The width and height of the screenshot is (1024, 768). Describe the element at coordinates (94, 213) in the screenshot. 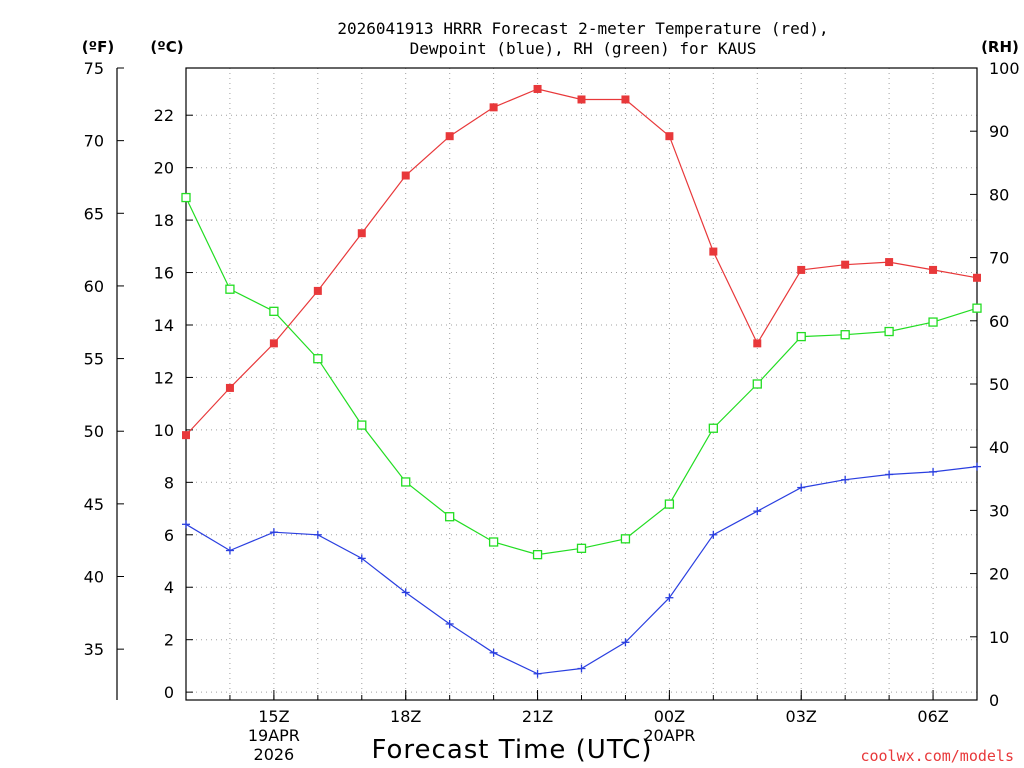

I see `fahrenheit-tick-label: 65` at that location.